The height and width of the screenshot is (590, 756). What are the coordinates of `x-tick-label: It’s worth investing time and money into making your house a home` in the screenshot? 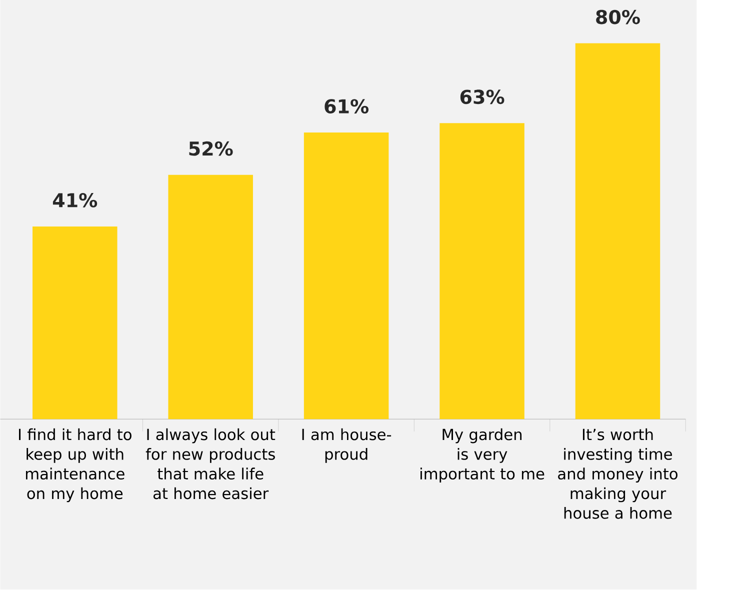 It's located at (618, 474).